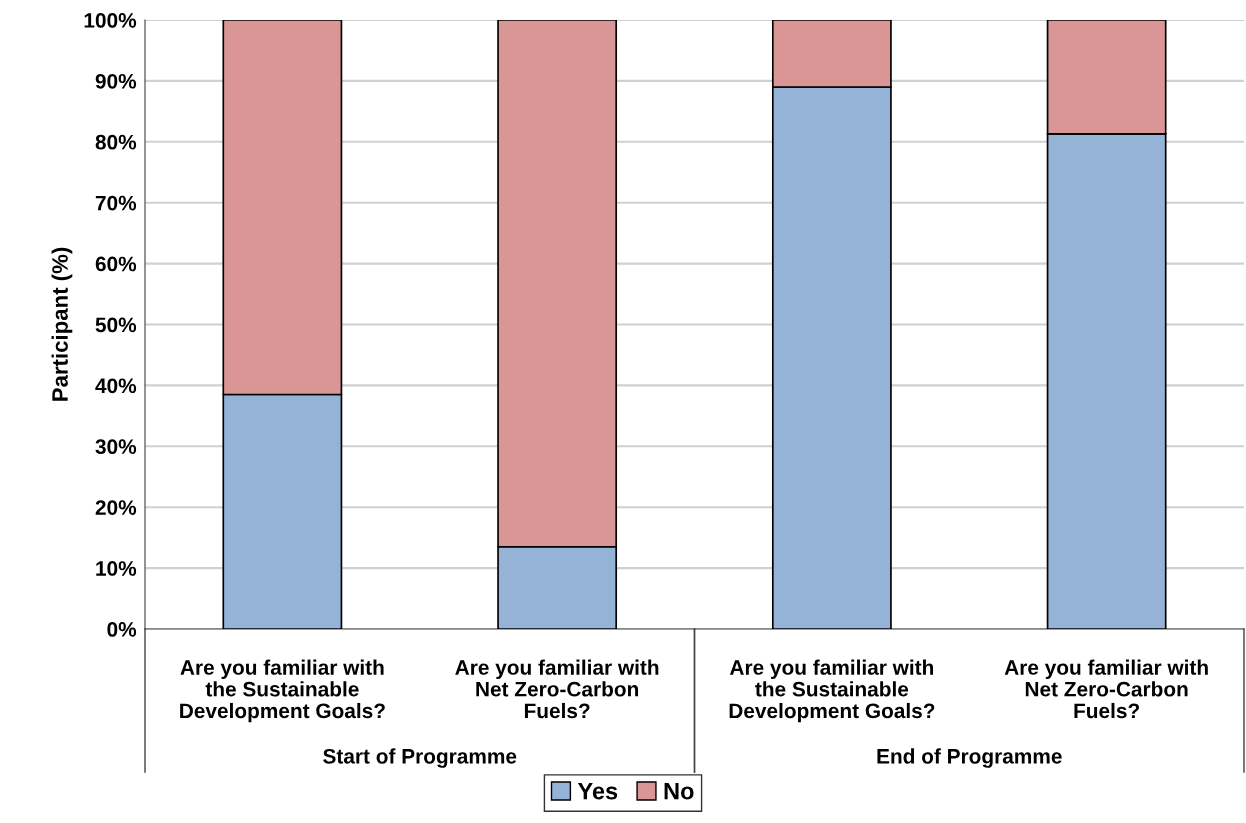  I want to click on text: Start of Programme, so click(420, 758).